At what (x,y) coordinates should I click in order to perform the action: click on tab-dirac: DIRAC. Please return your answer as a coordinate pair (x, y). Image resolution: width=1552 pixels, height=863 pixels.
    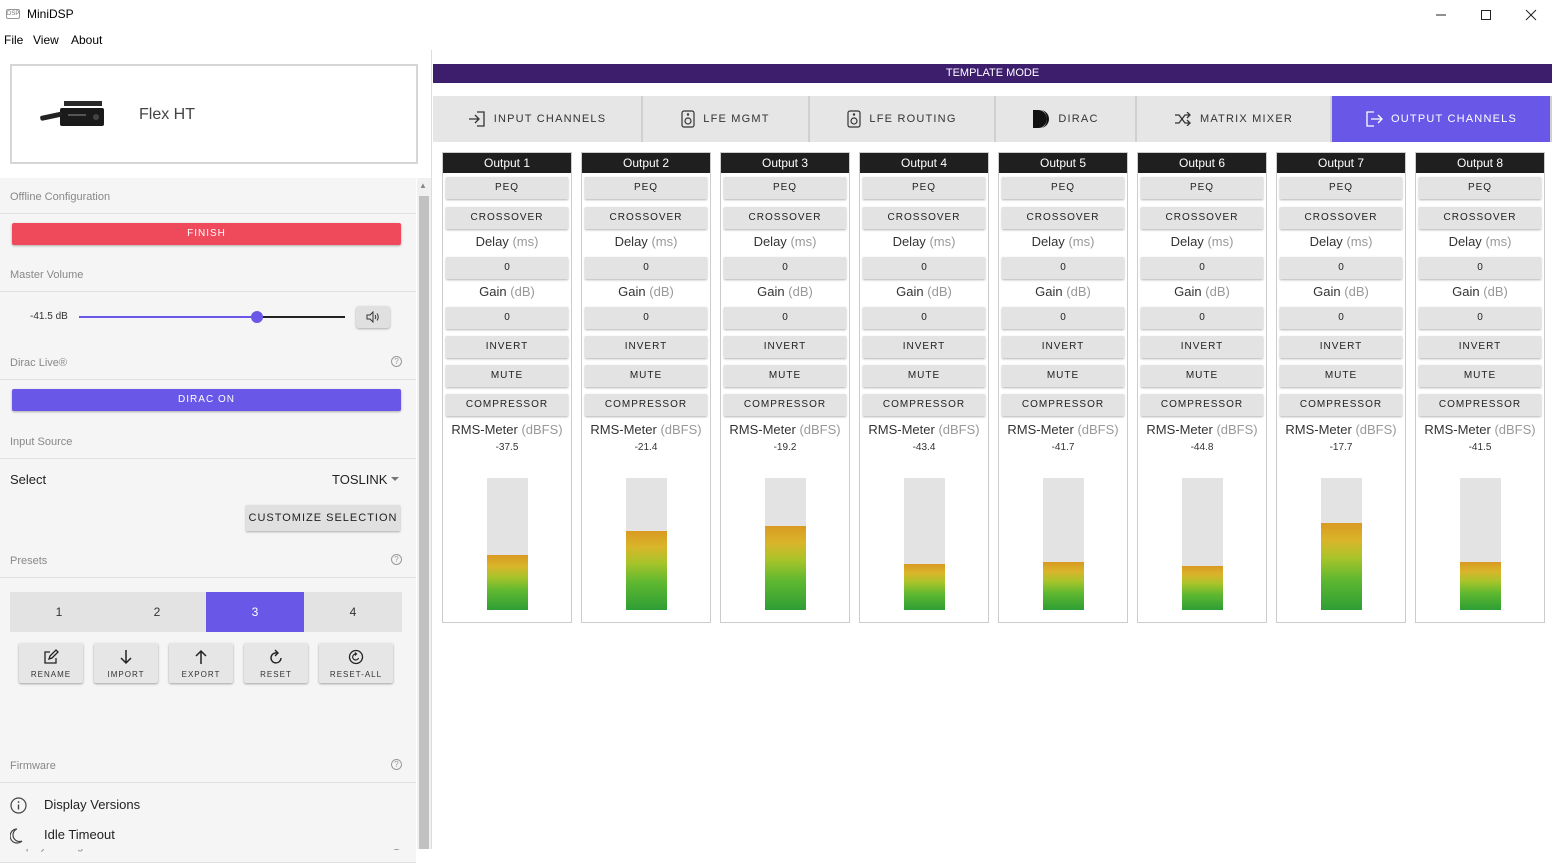
    Looking at the image, I should click on (1066, 119).